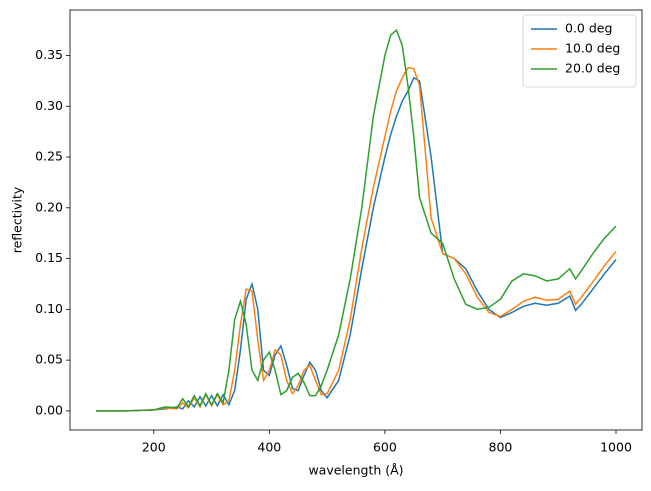 Image resolution: width=651 pixels, height=491 pixels. What do you see at coordinates (49, 206) in the screenshot?
I see `y-tick-label: 0.20` at bounding box center [49, 206].